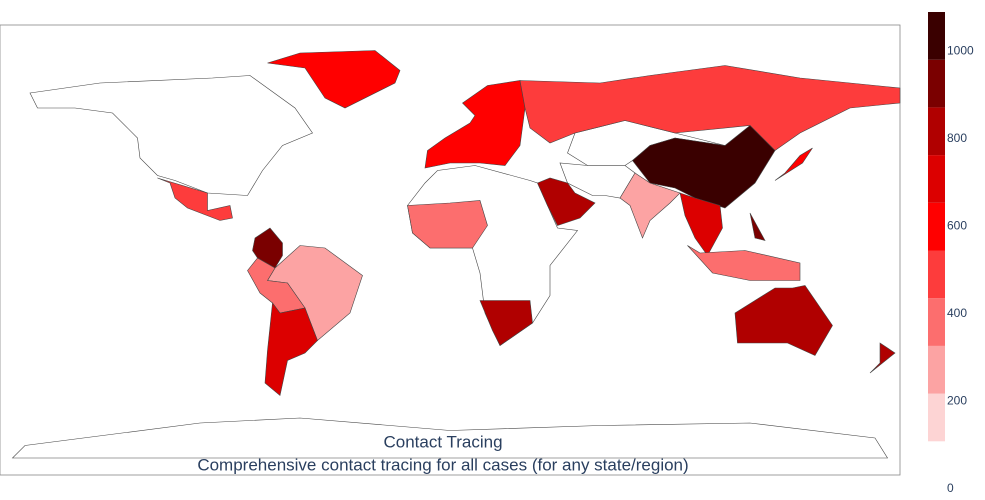 The height and width of the screenshot is (500, 985). What do you see at coordinates (960, 51) in the screenshot?
I see `colorbar-tick-label: 1000` at bounding box center [960, 51].